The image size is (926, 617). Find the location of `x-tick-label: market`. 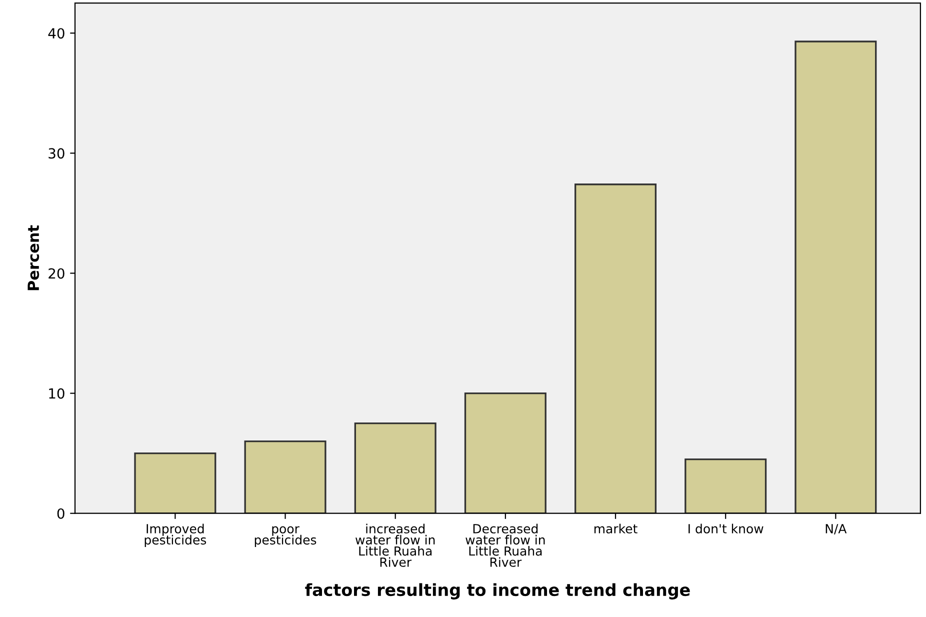

x-tick-label: market is located at coordinates (616, 529).